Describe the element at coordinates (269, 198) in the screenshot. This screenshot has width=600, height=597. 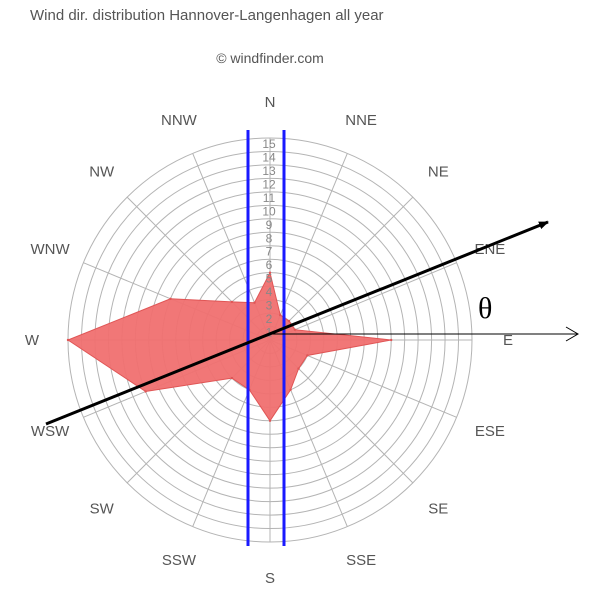
I see `ring-label: 11` at that location.